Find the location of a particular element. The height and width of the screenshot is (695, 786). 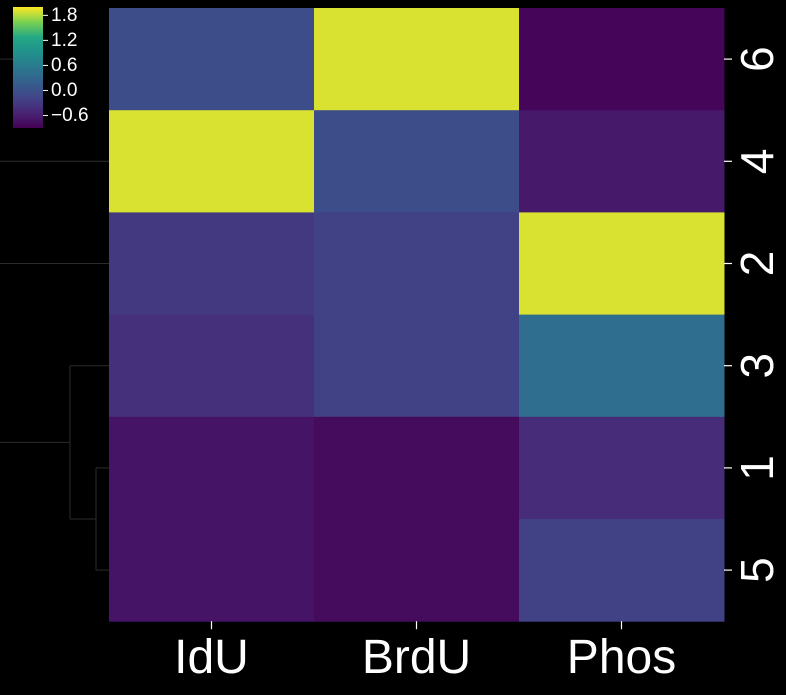

heatmap-cell-r6-BrdU is located at coordinates (417, 59).